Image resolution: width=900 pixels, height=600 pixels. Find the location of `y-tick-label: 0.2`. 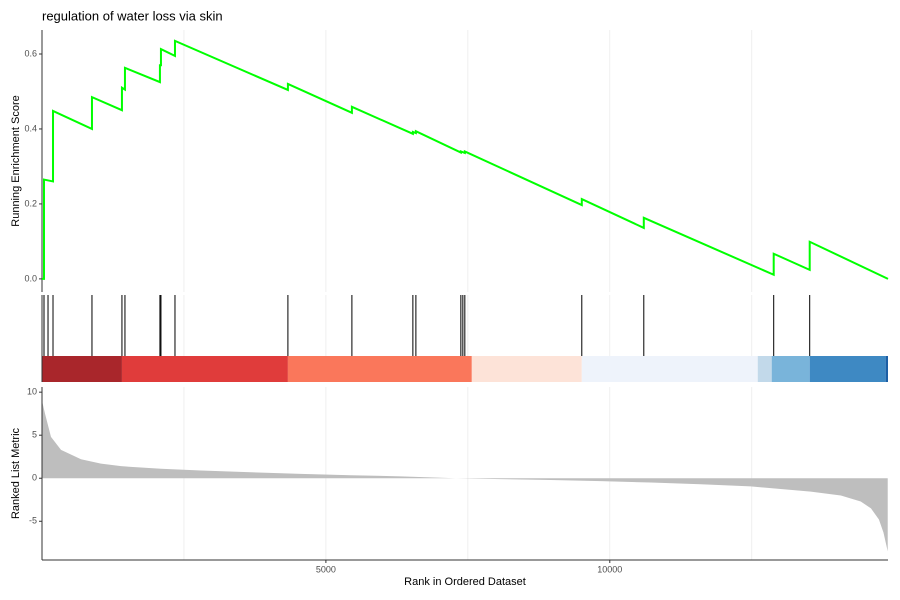

y-tick-label: 0.2 is located at coordinates (30, 203).